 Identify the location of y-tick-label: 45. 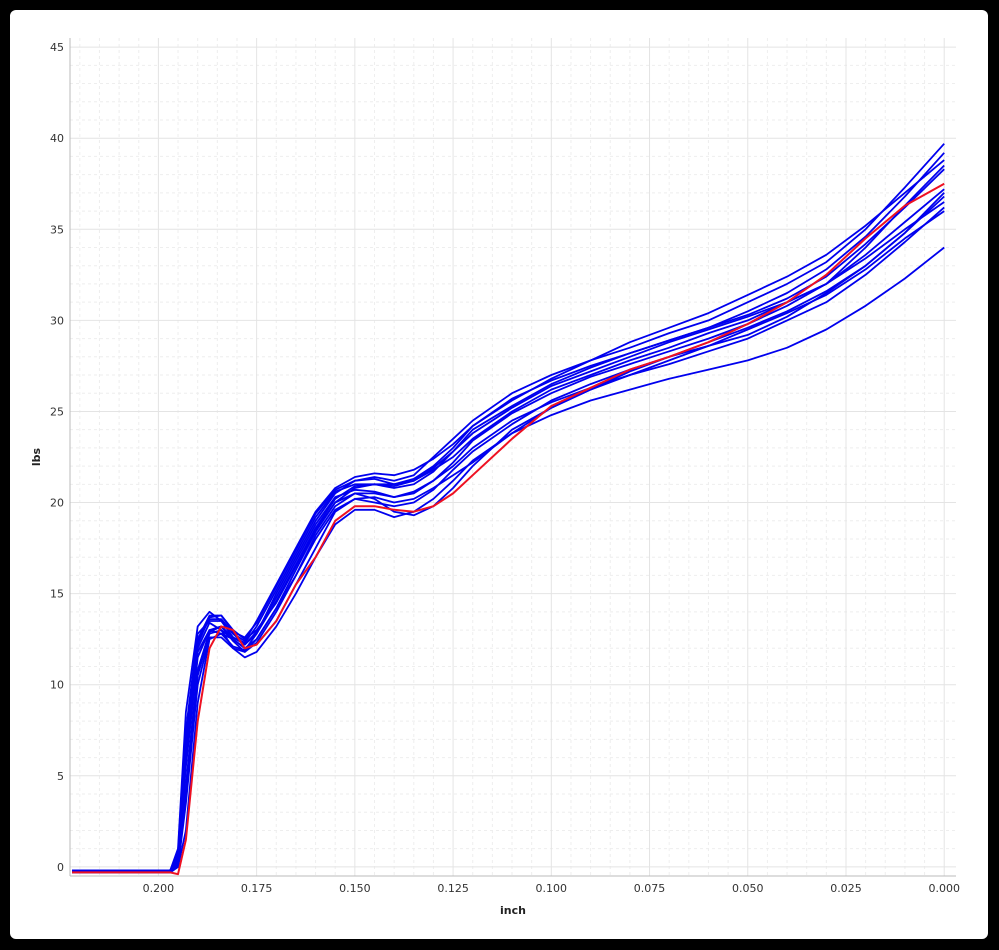
(57, 47).